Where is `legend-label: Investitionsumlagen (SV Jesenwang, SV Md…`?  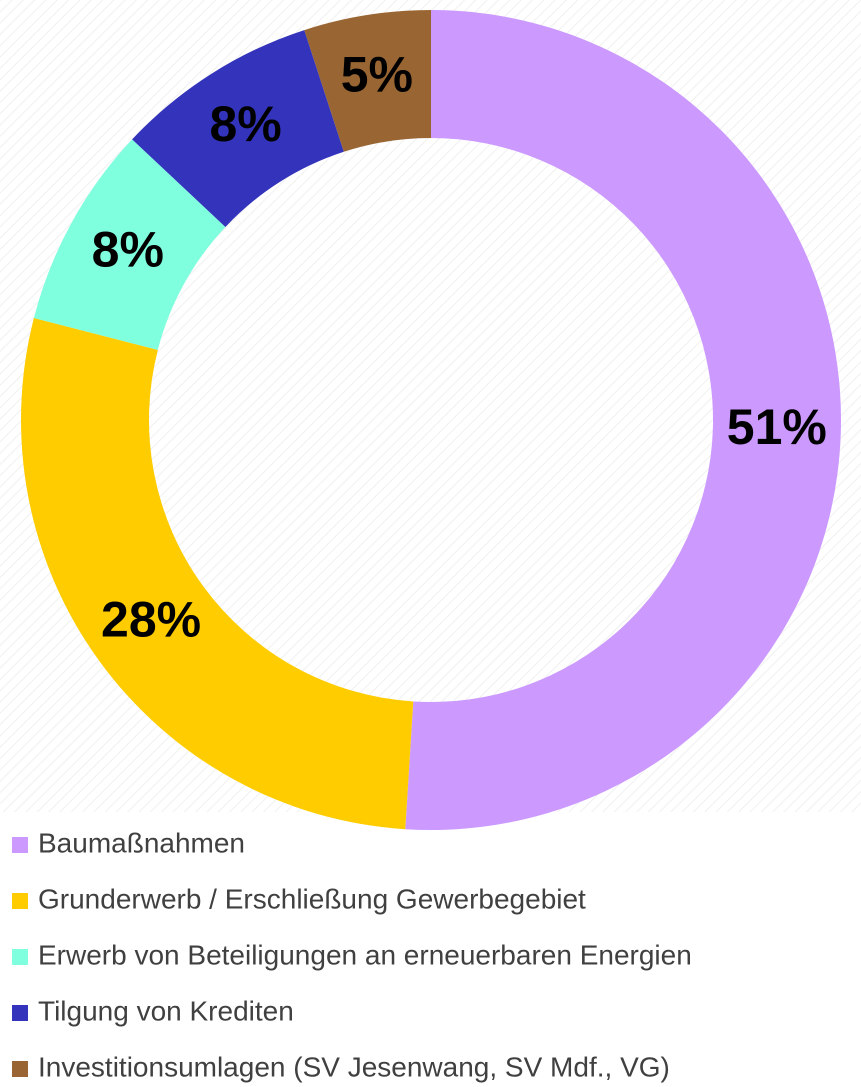
legend-label: Investitionsumlagen (SV Jesenwang, SV Md… is located at coordinates (354, 1066).